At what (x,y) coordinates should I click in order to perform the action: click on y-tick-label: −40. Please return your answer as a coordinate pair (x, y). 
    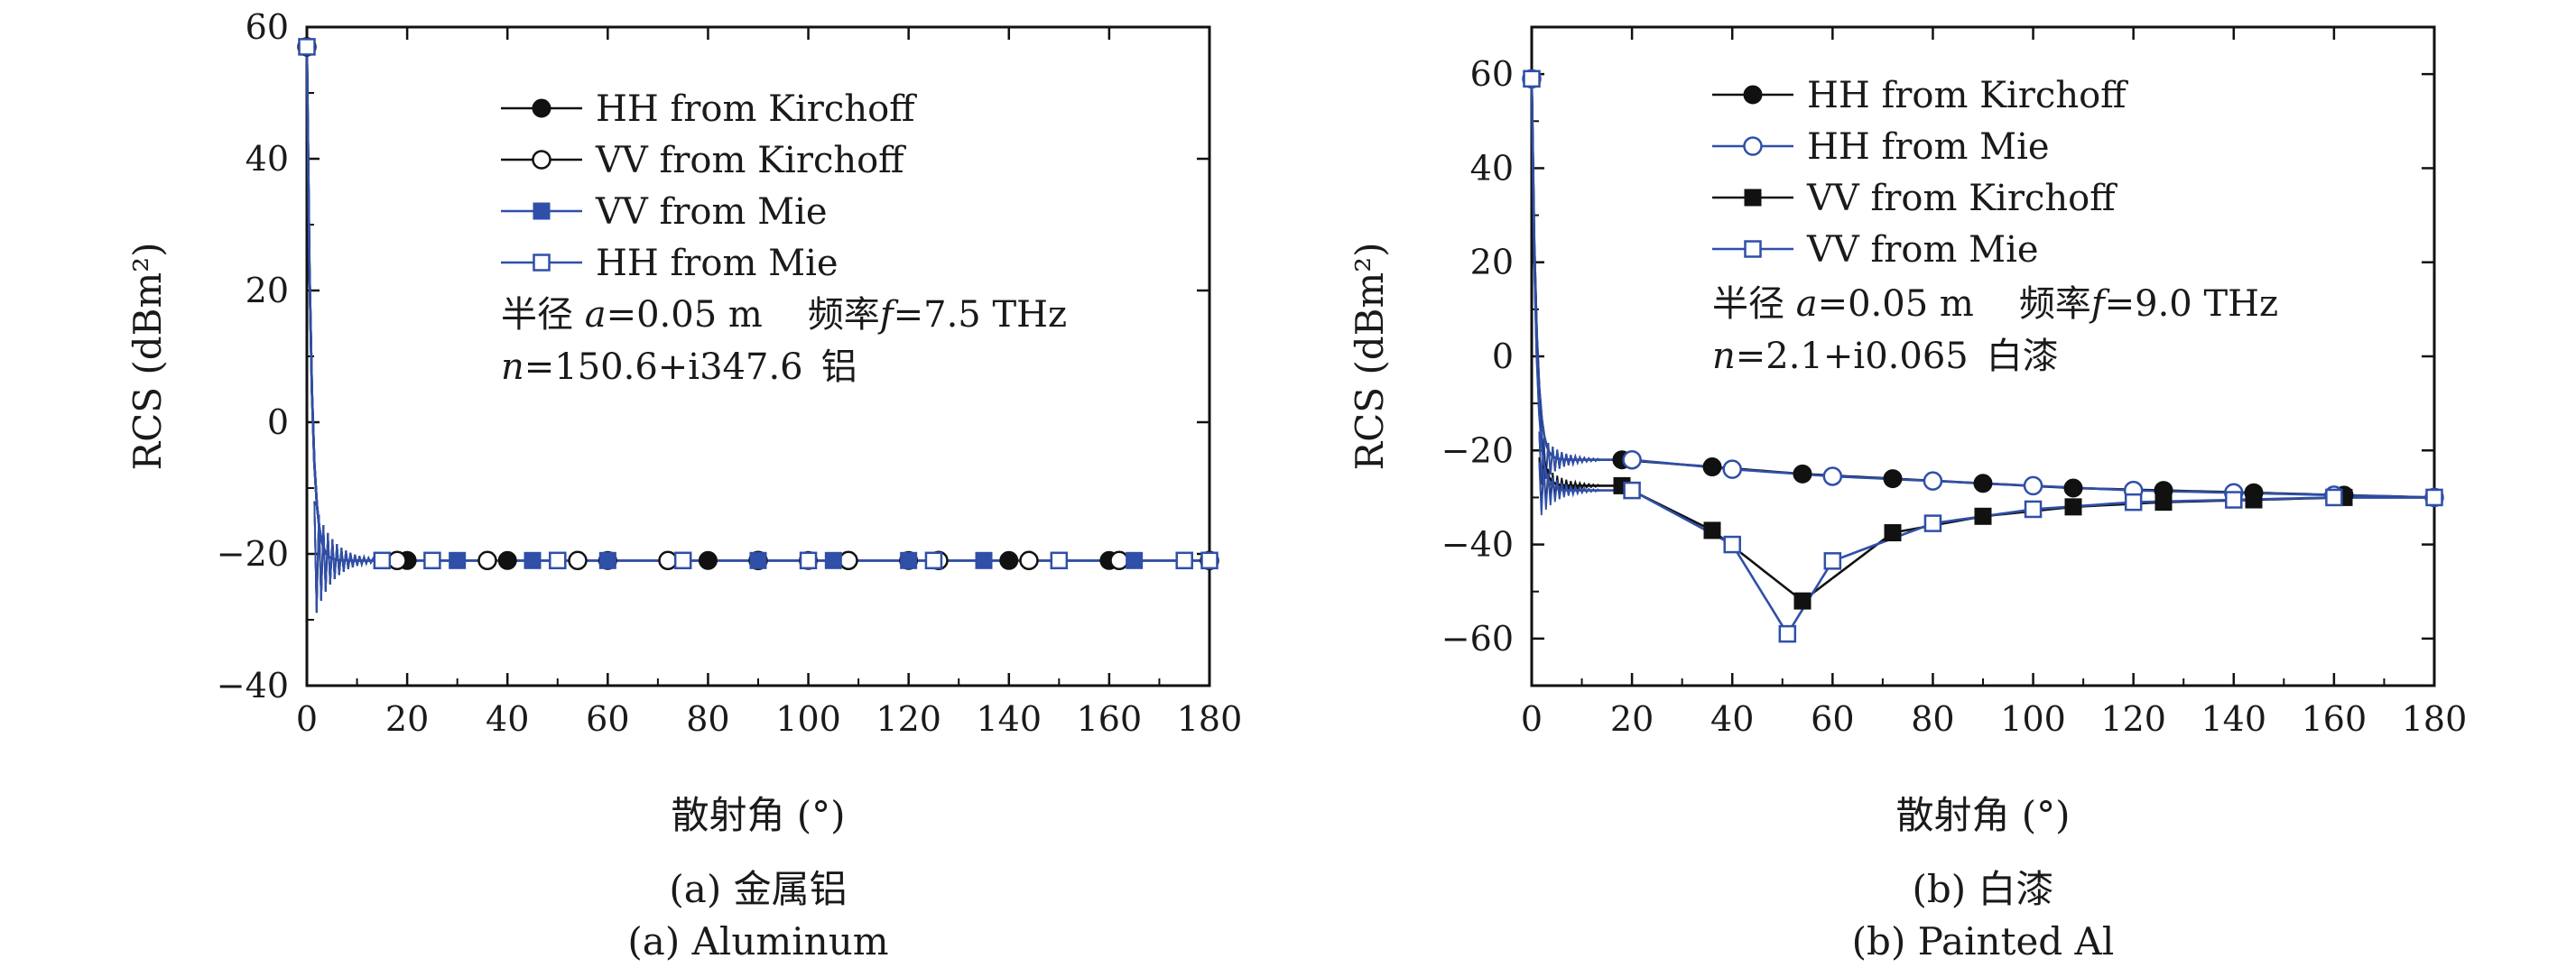
    Looking at the image, I should click on (1477, 545).